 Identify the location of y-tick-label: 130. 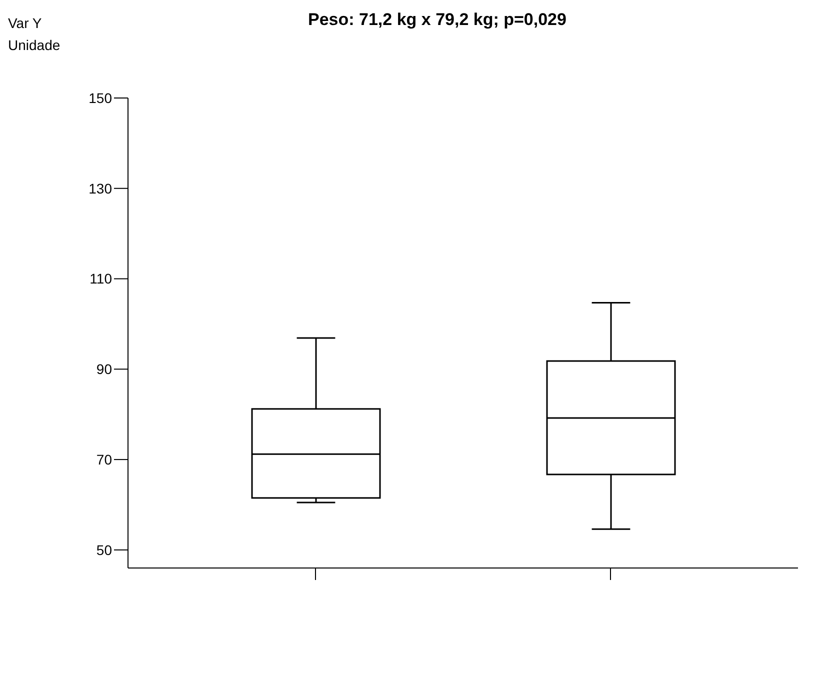
(100, 188).